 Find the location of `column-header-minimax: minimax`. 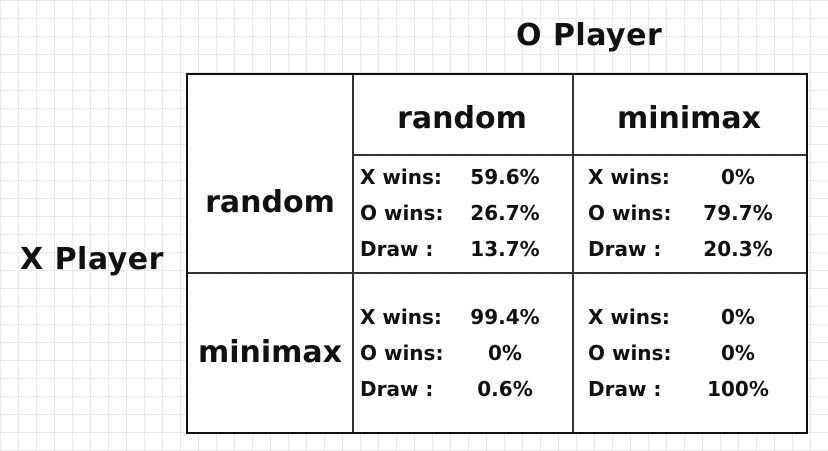

column-header-minimax: minimax is located at coordinates (689, 118).